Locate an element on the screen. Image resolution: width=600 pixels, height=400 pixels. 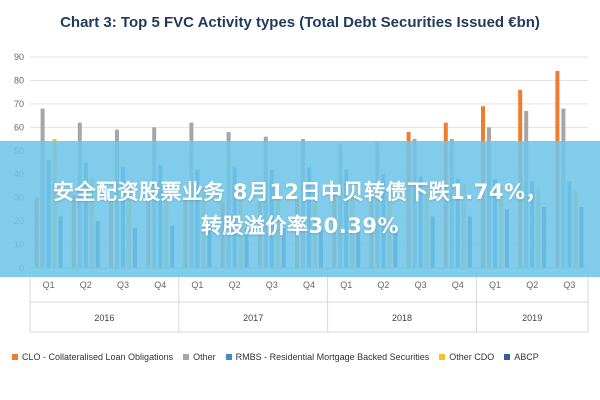
year-label: 2019 is located at coordinates (532, 318).